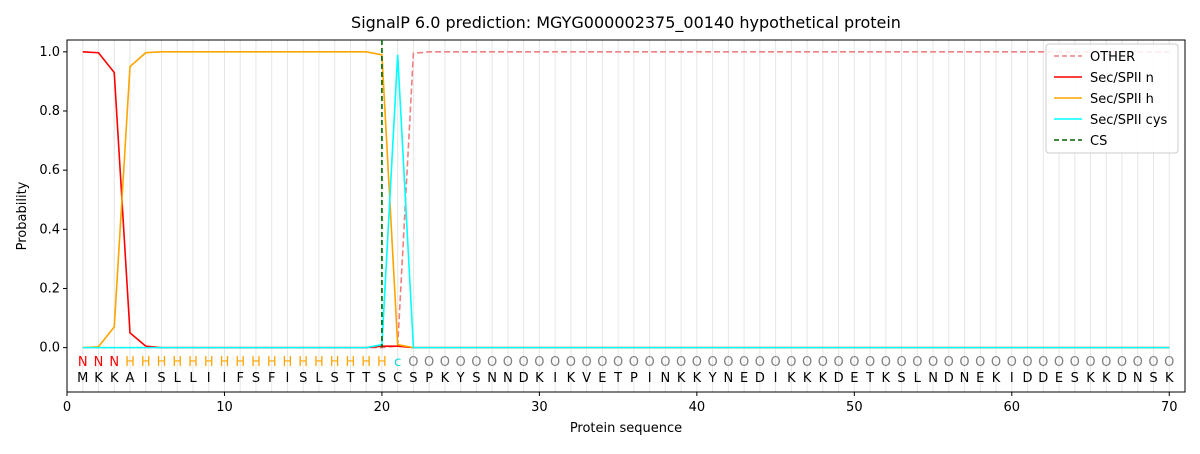 The image size is (1200, 454). What do you see at coordinates (224, 407) in the screenshot?
I see `x-tick-label: 10` at bounding box center [224, 407].